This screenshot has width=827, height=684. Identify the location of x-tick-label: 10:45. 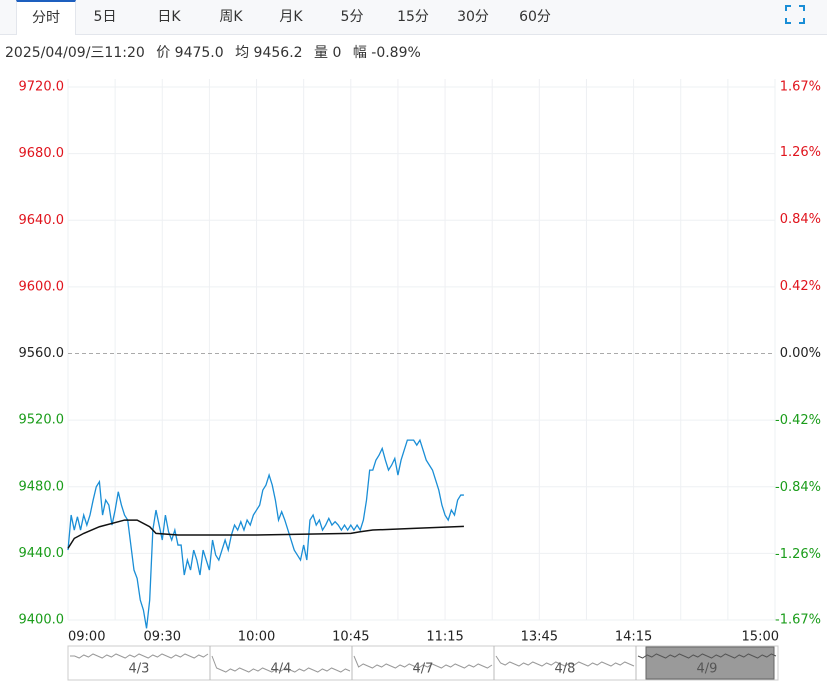
(350, 637).